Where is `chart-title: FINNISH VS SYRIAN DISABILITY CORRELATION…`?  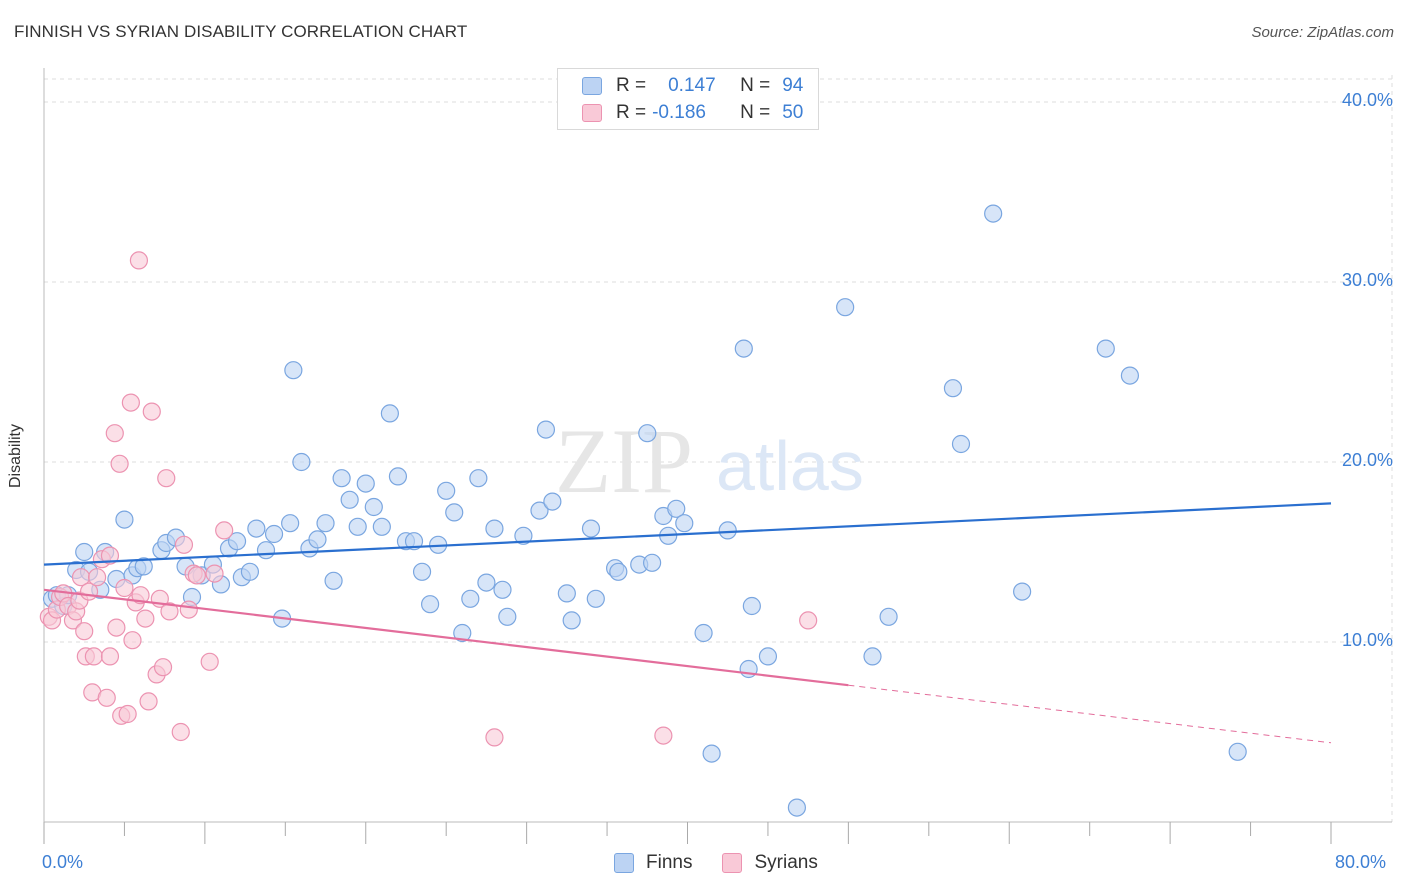 chart-title: FINNISH VS SYRIAN DISABILITY CORRELATION… is located at coordinates (241, 31).